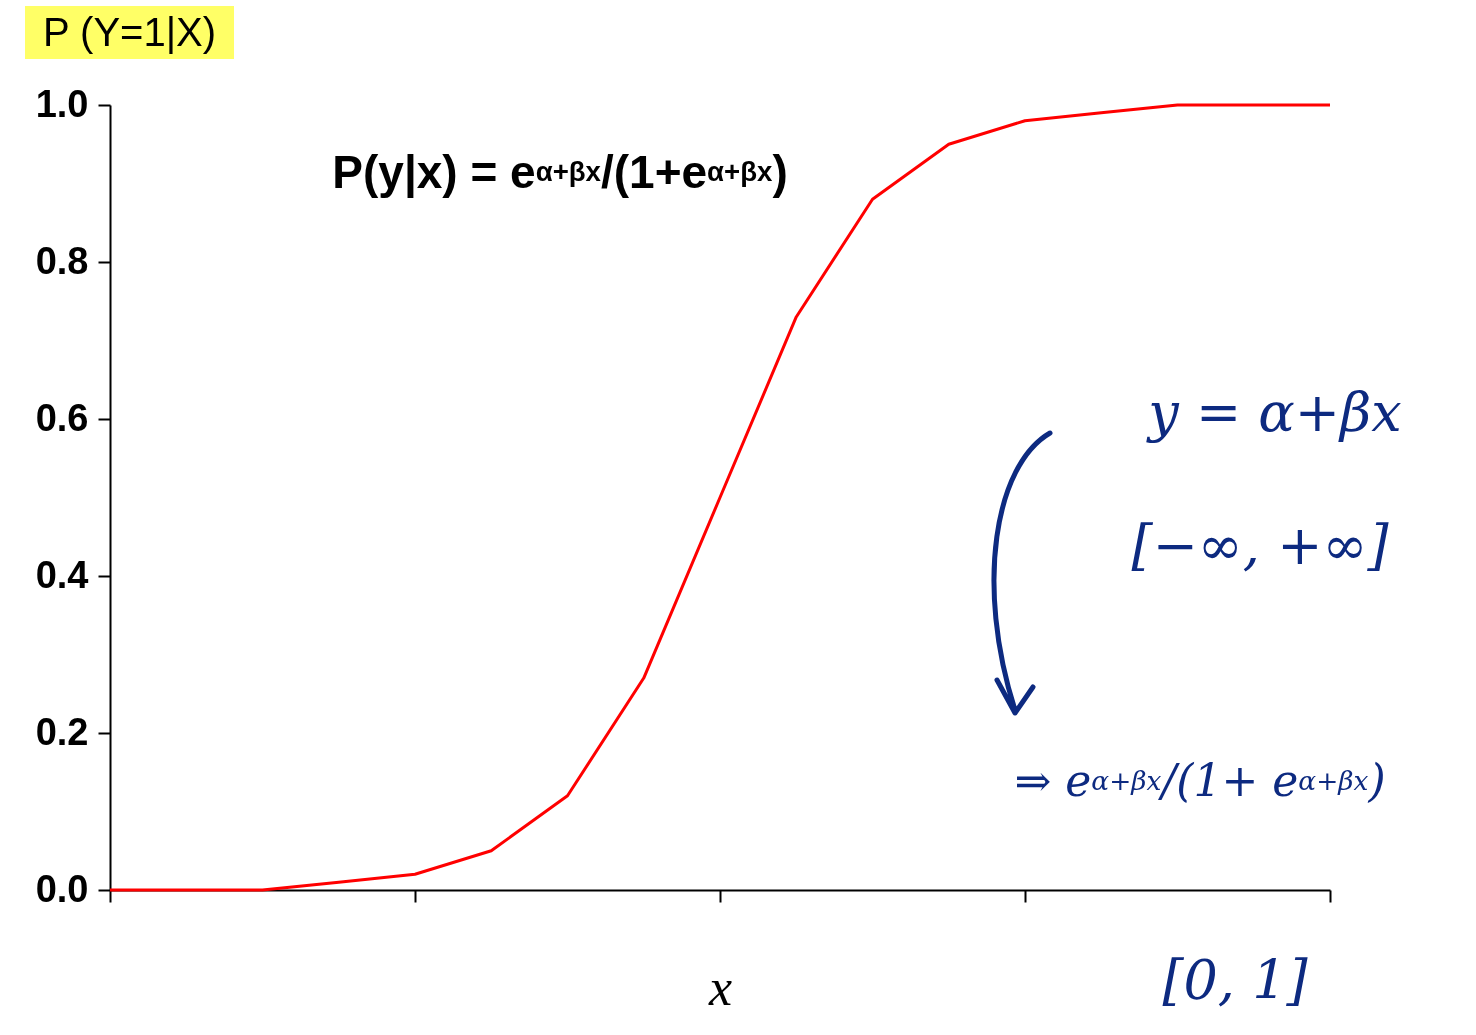 The width and height of the screenshot is (1476, 1035). What do you see at coordinates (62, 103) in the screenshot?
I see `y-tick-label: 1.0` at bounding box center [62, 103].